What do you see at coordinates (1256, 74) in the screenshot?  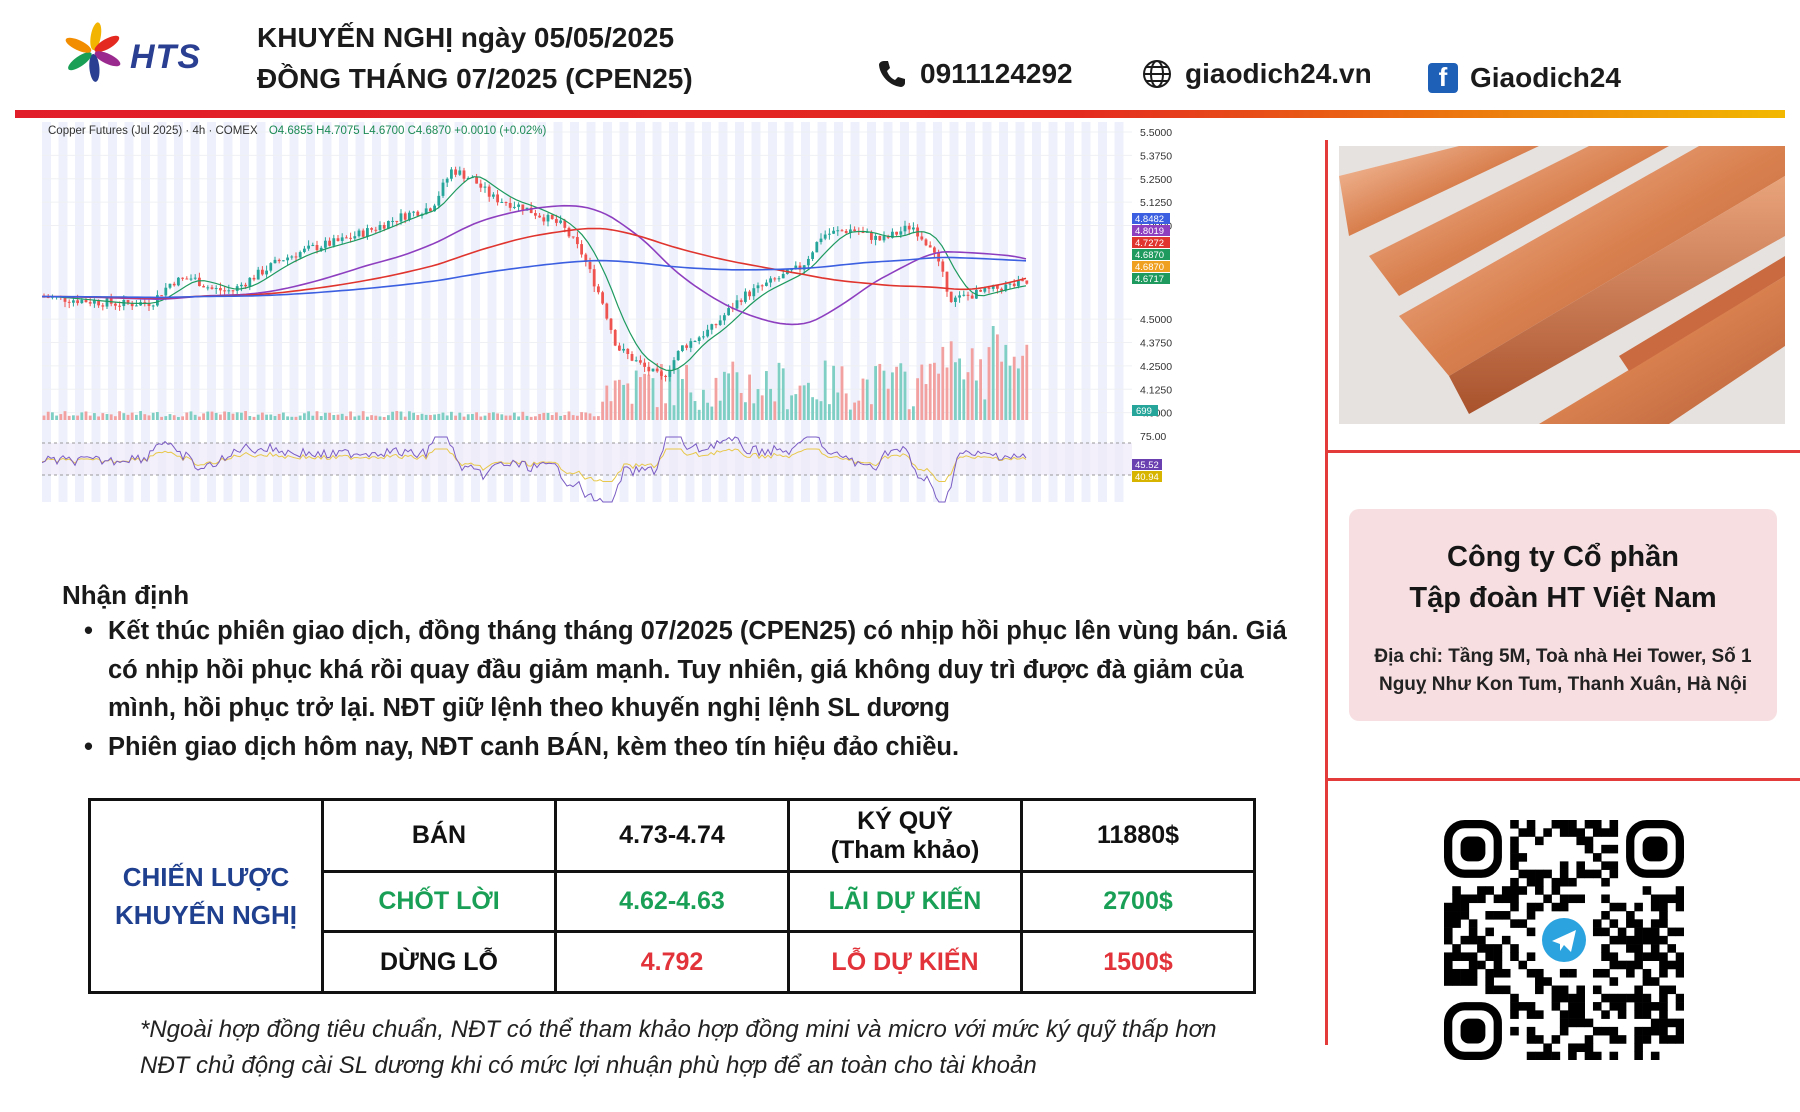 I see `website-link: giaodich24.vn` at bounding box center [1256, 74].